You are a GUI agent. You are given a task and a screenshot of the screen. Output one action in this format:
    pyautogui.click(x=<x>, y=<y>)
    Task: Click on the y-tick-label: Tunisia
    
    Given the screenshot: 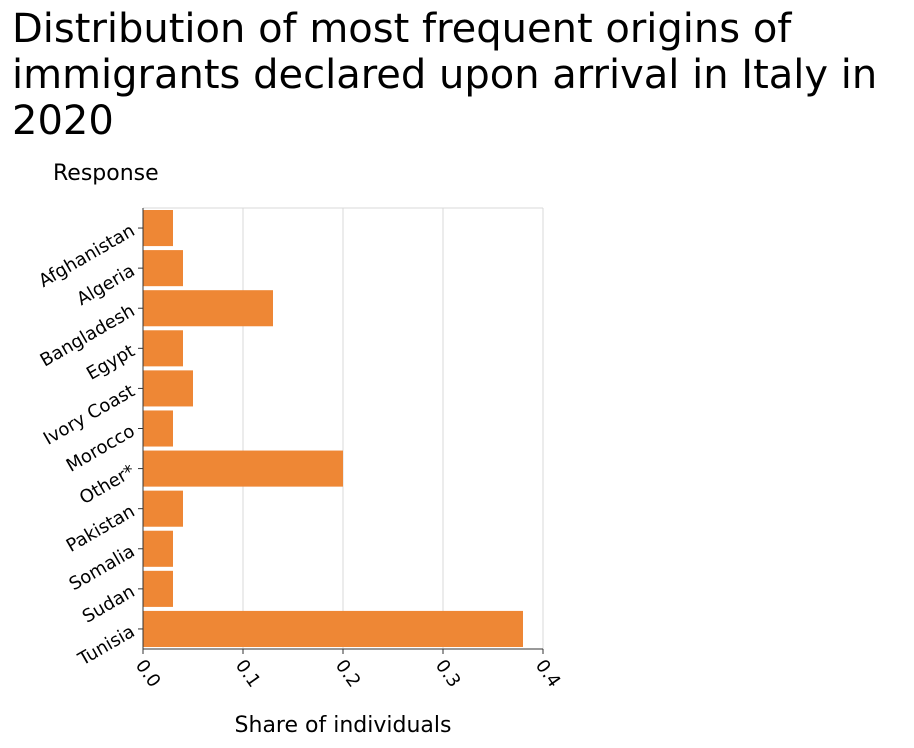 What is the action you would take?
    pyautogui.click(x=106, y=645)
    